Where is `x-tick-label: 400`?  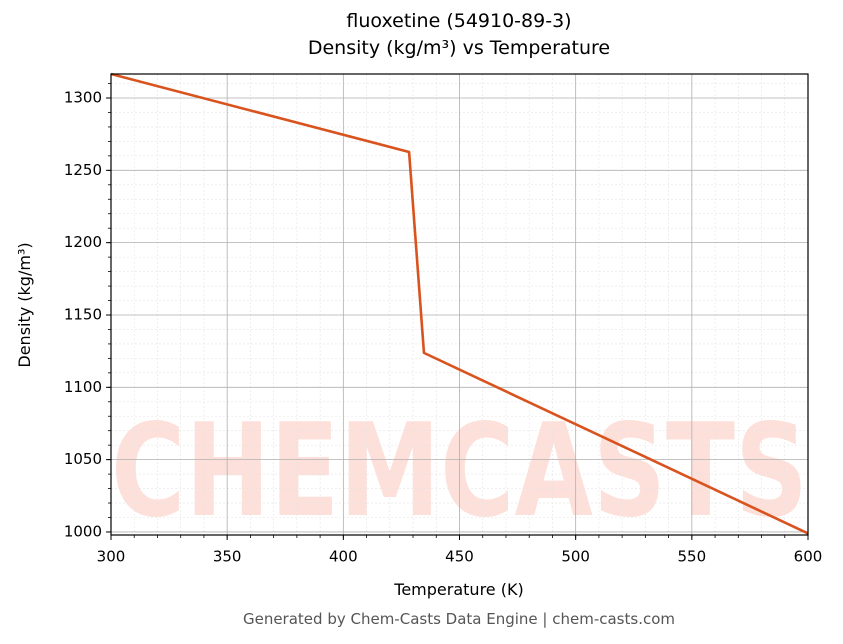 x-tick-label: 400 is located at coordinates (343, 557).